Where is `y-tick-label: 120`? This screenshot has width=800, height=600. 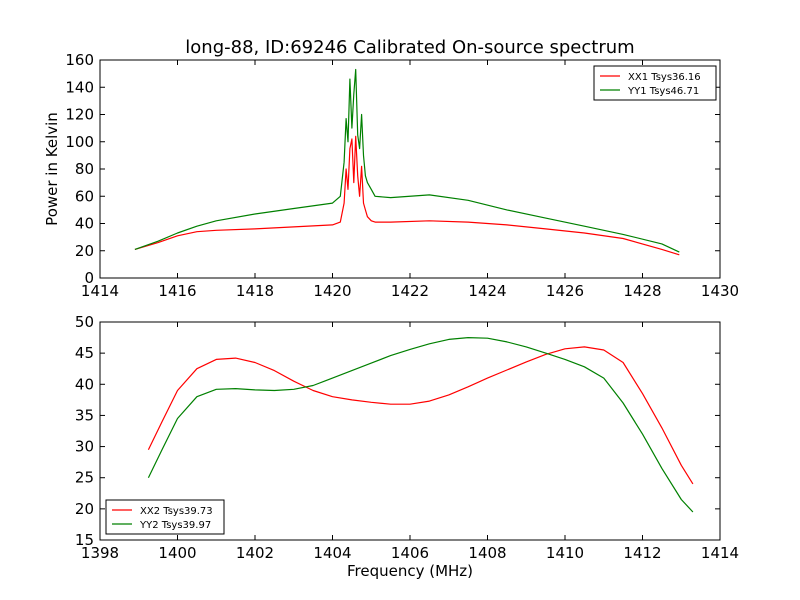 y-tick-label: 120 is located at coordinates (79, 115).